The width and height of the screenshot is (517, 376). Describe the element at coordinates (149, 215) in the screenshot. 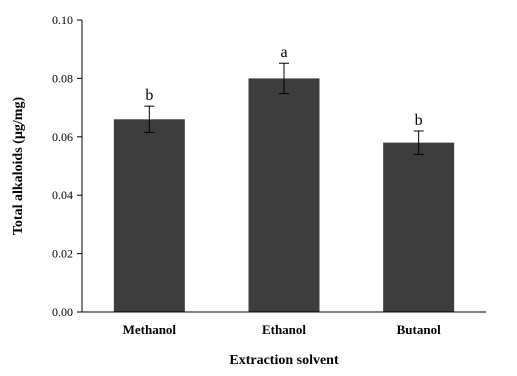

I see `bar-methanol` at that location.